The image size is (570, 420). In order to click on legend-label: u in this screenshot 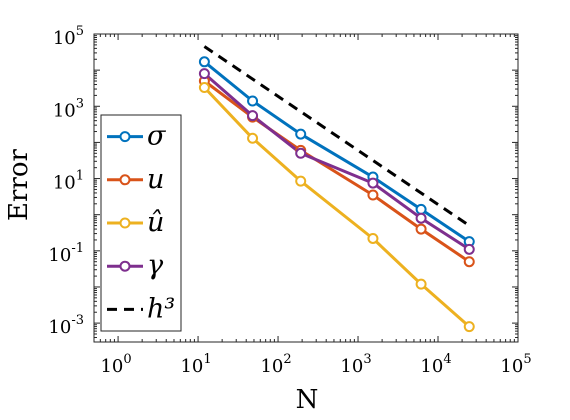, I will do `click(155, 179)`.